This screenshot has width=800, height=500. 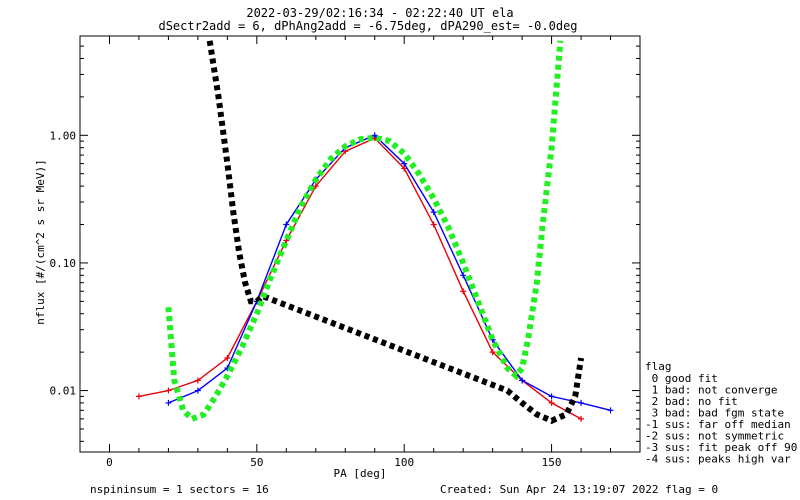 I want to click on legend-item: 3 bad: bad fgm state, so click(x=714, y=413).